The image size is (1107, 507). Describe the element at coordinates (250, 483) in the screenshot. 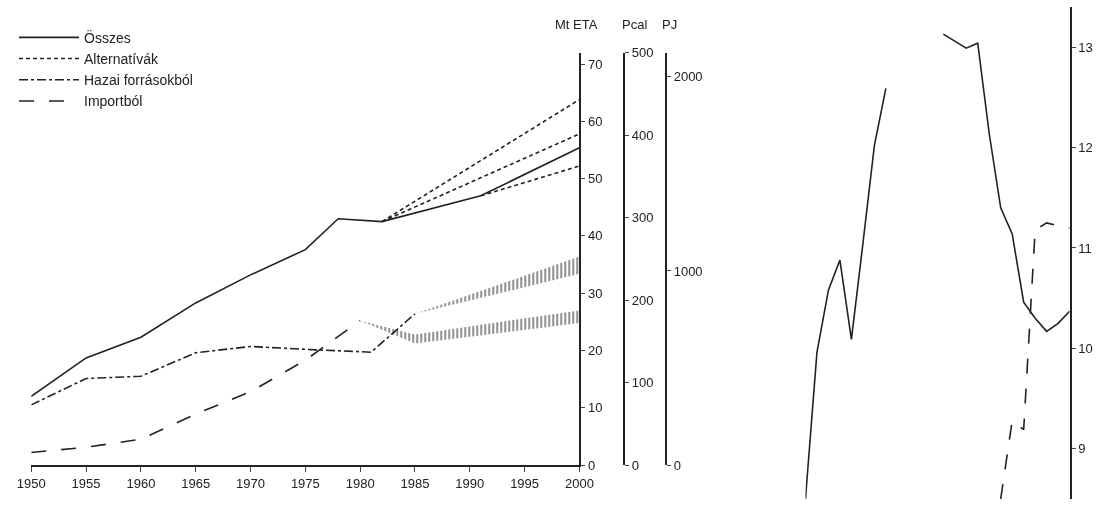

I see `x-tick-label: 1970` at that location.